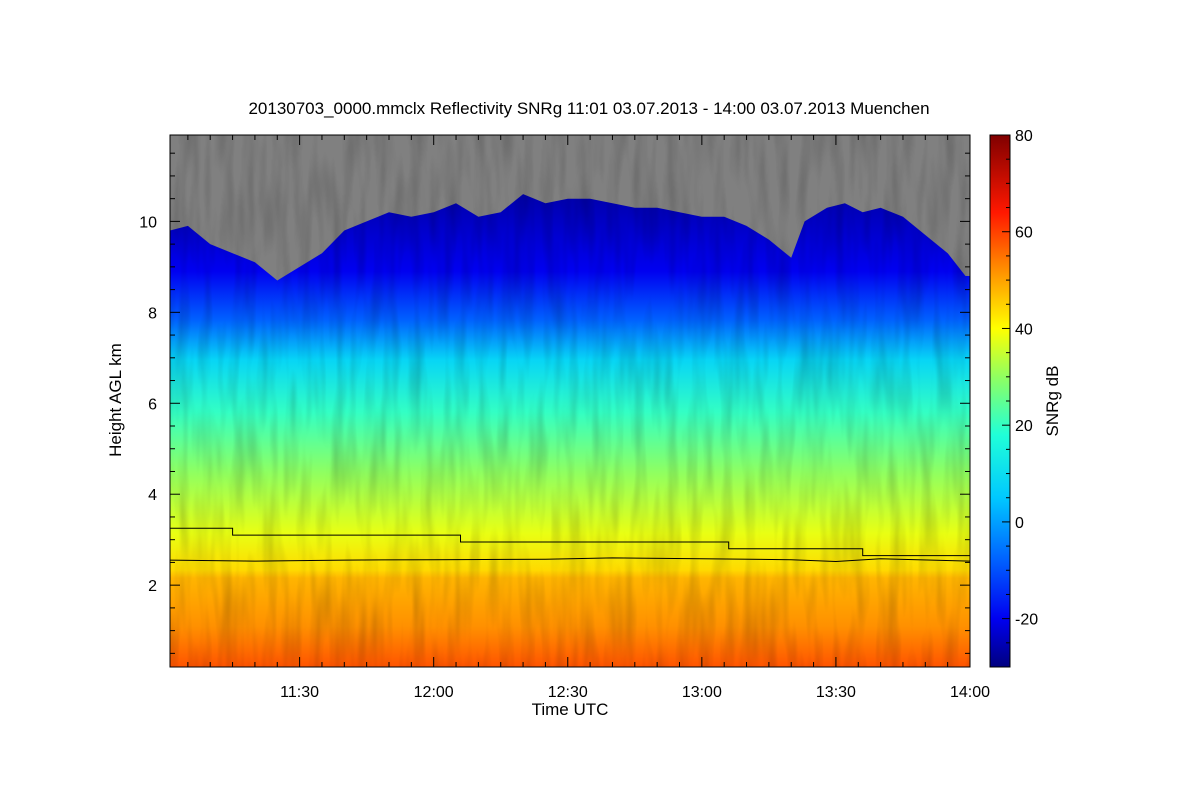  What do you see at coordinates (1026, 620) in the screenshot?
I see `colorbar-tick-label: -20` at bounding box center [1026, 620].